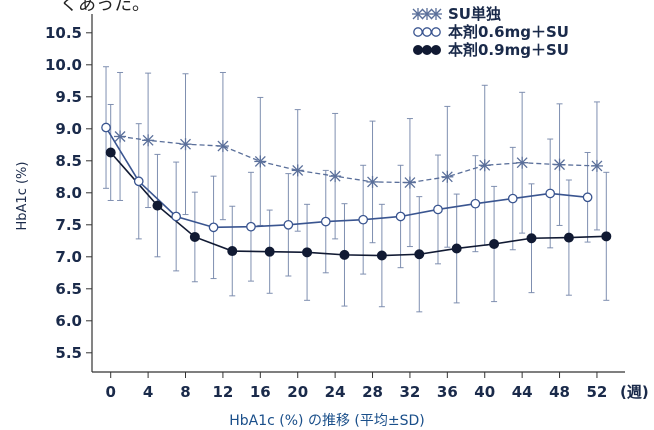 This screenshot has width=654, height=430. Describe the element at coordinates (68, 353) in the screenshot. I see `y-tick-label: 5.5` at that location.